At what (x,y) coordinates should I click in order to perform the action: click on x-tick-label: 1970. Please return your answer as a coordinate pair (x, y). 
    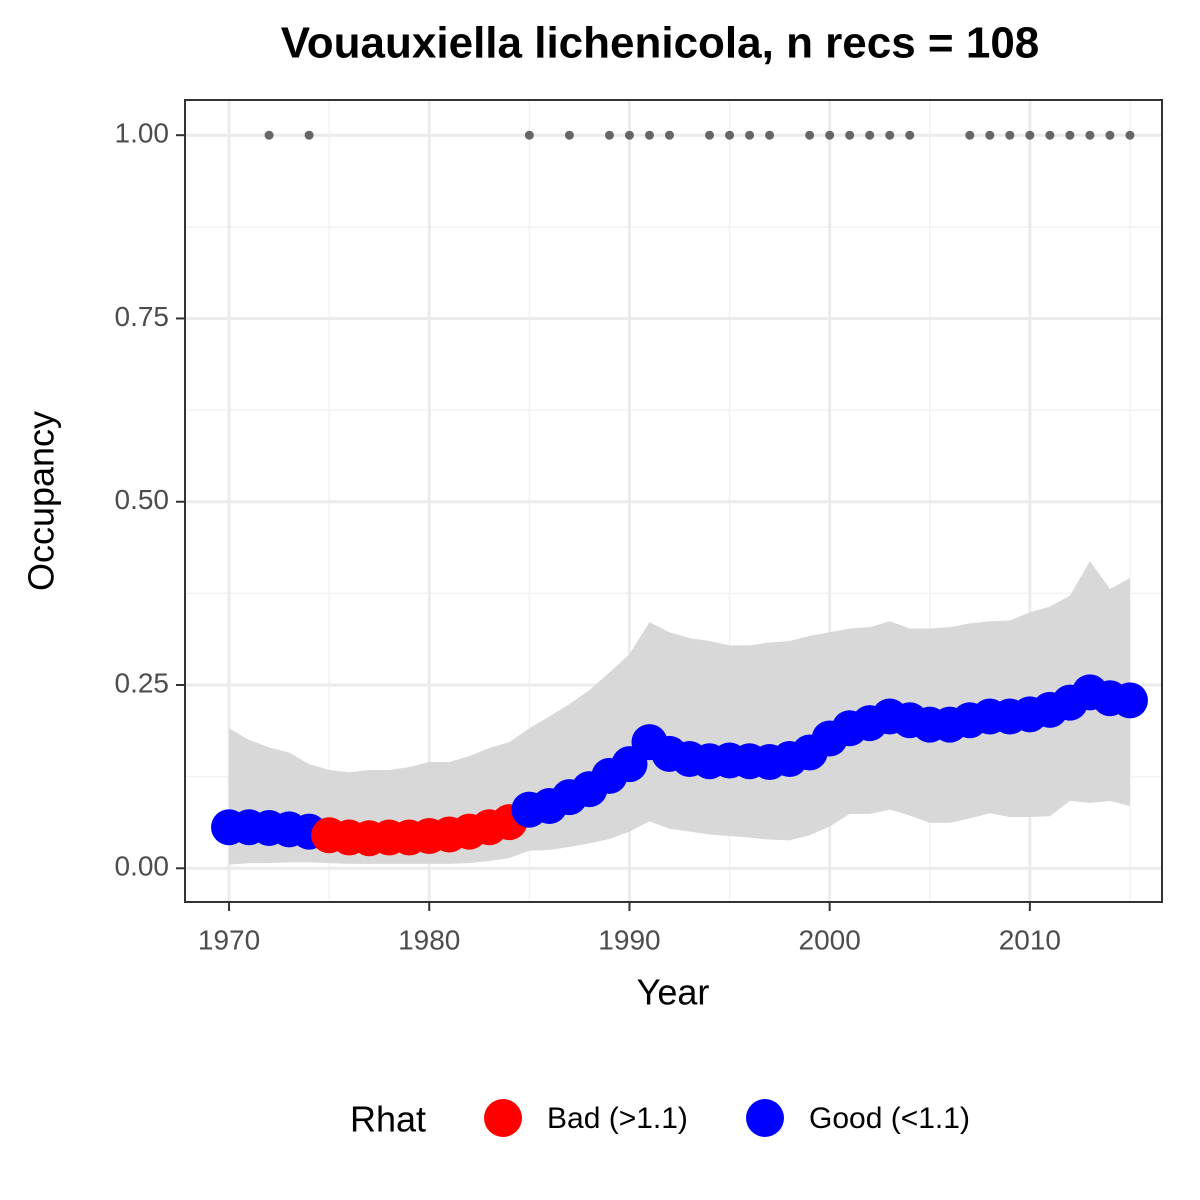
    Looking at the image, I should click on (229, 939).